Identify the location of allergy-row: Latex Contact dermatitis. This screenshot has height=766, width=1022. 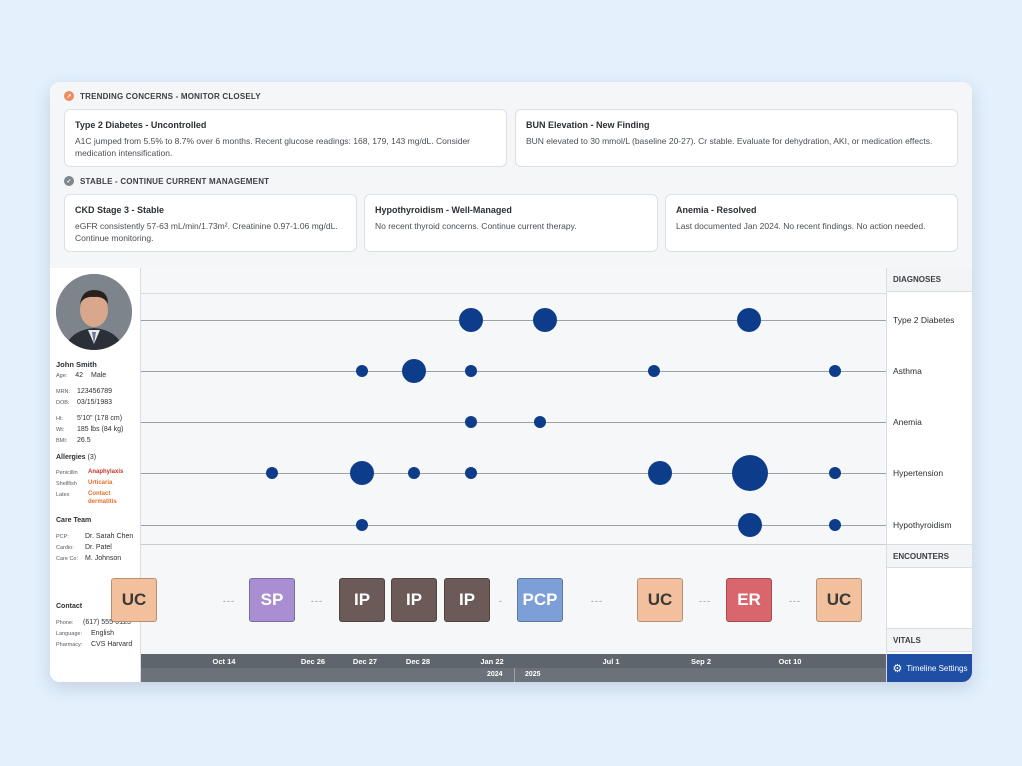
(86, 498).